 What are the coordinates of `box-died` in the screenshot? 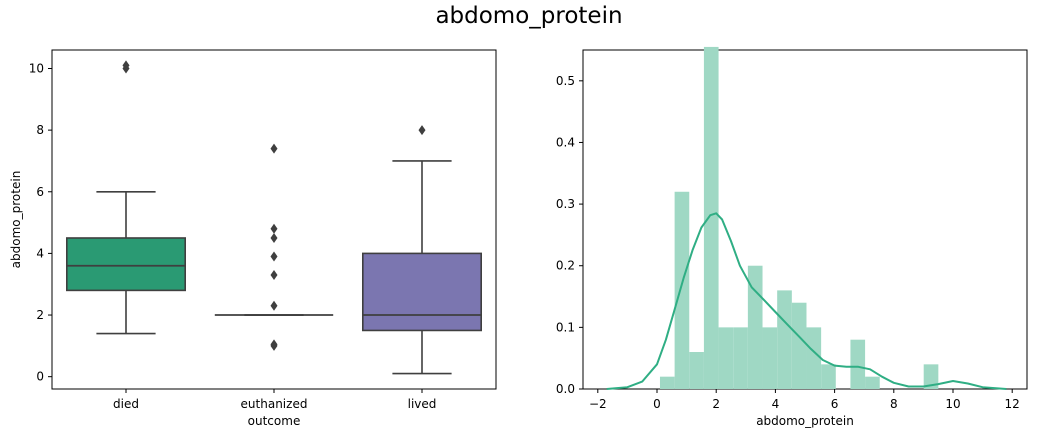 It's located at (126, 197).